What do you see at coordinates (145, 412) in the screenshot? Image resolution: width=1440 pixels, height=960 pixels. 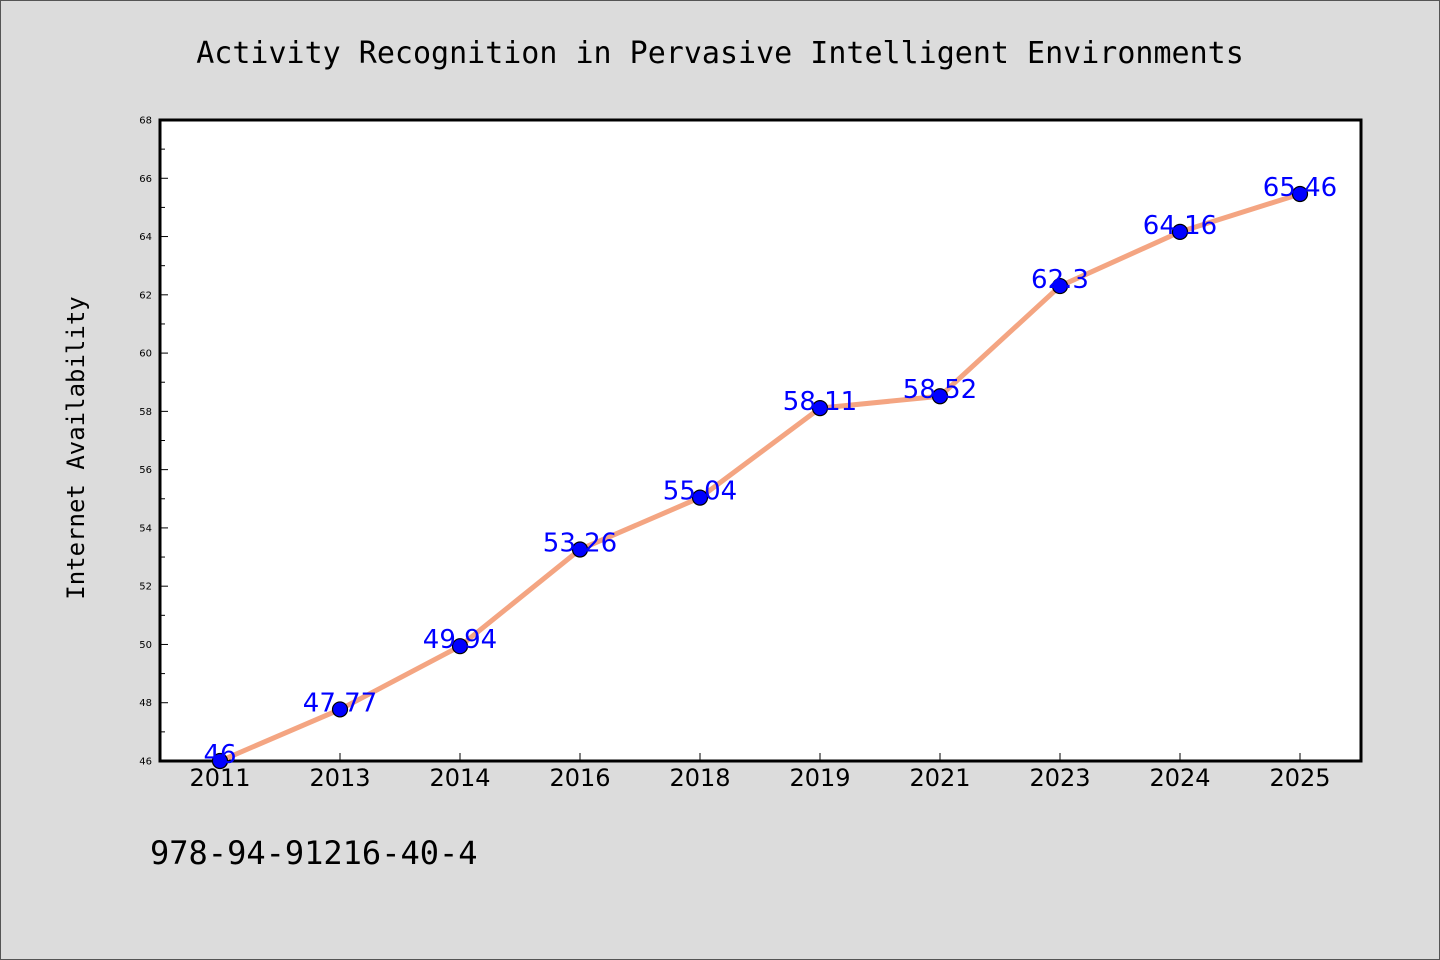 I see `y-tick-label: 58` at bounding box center [145, 412].